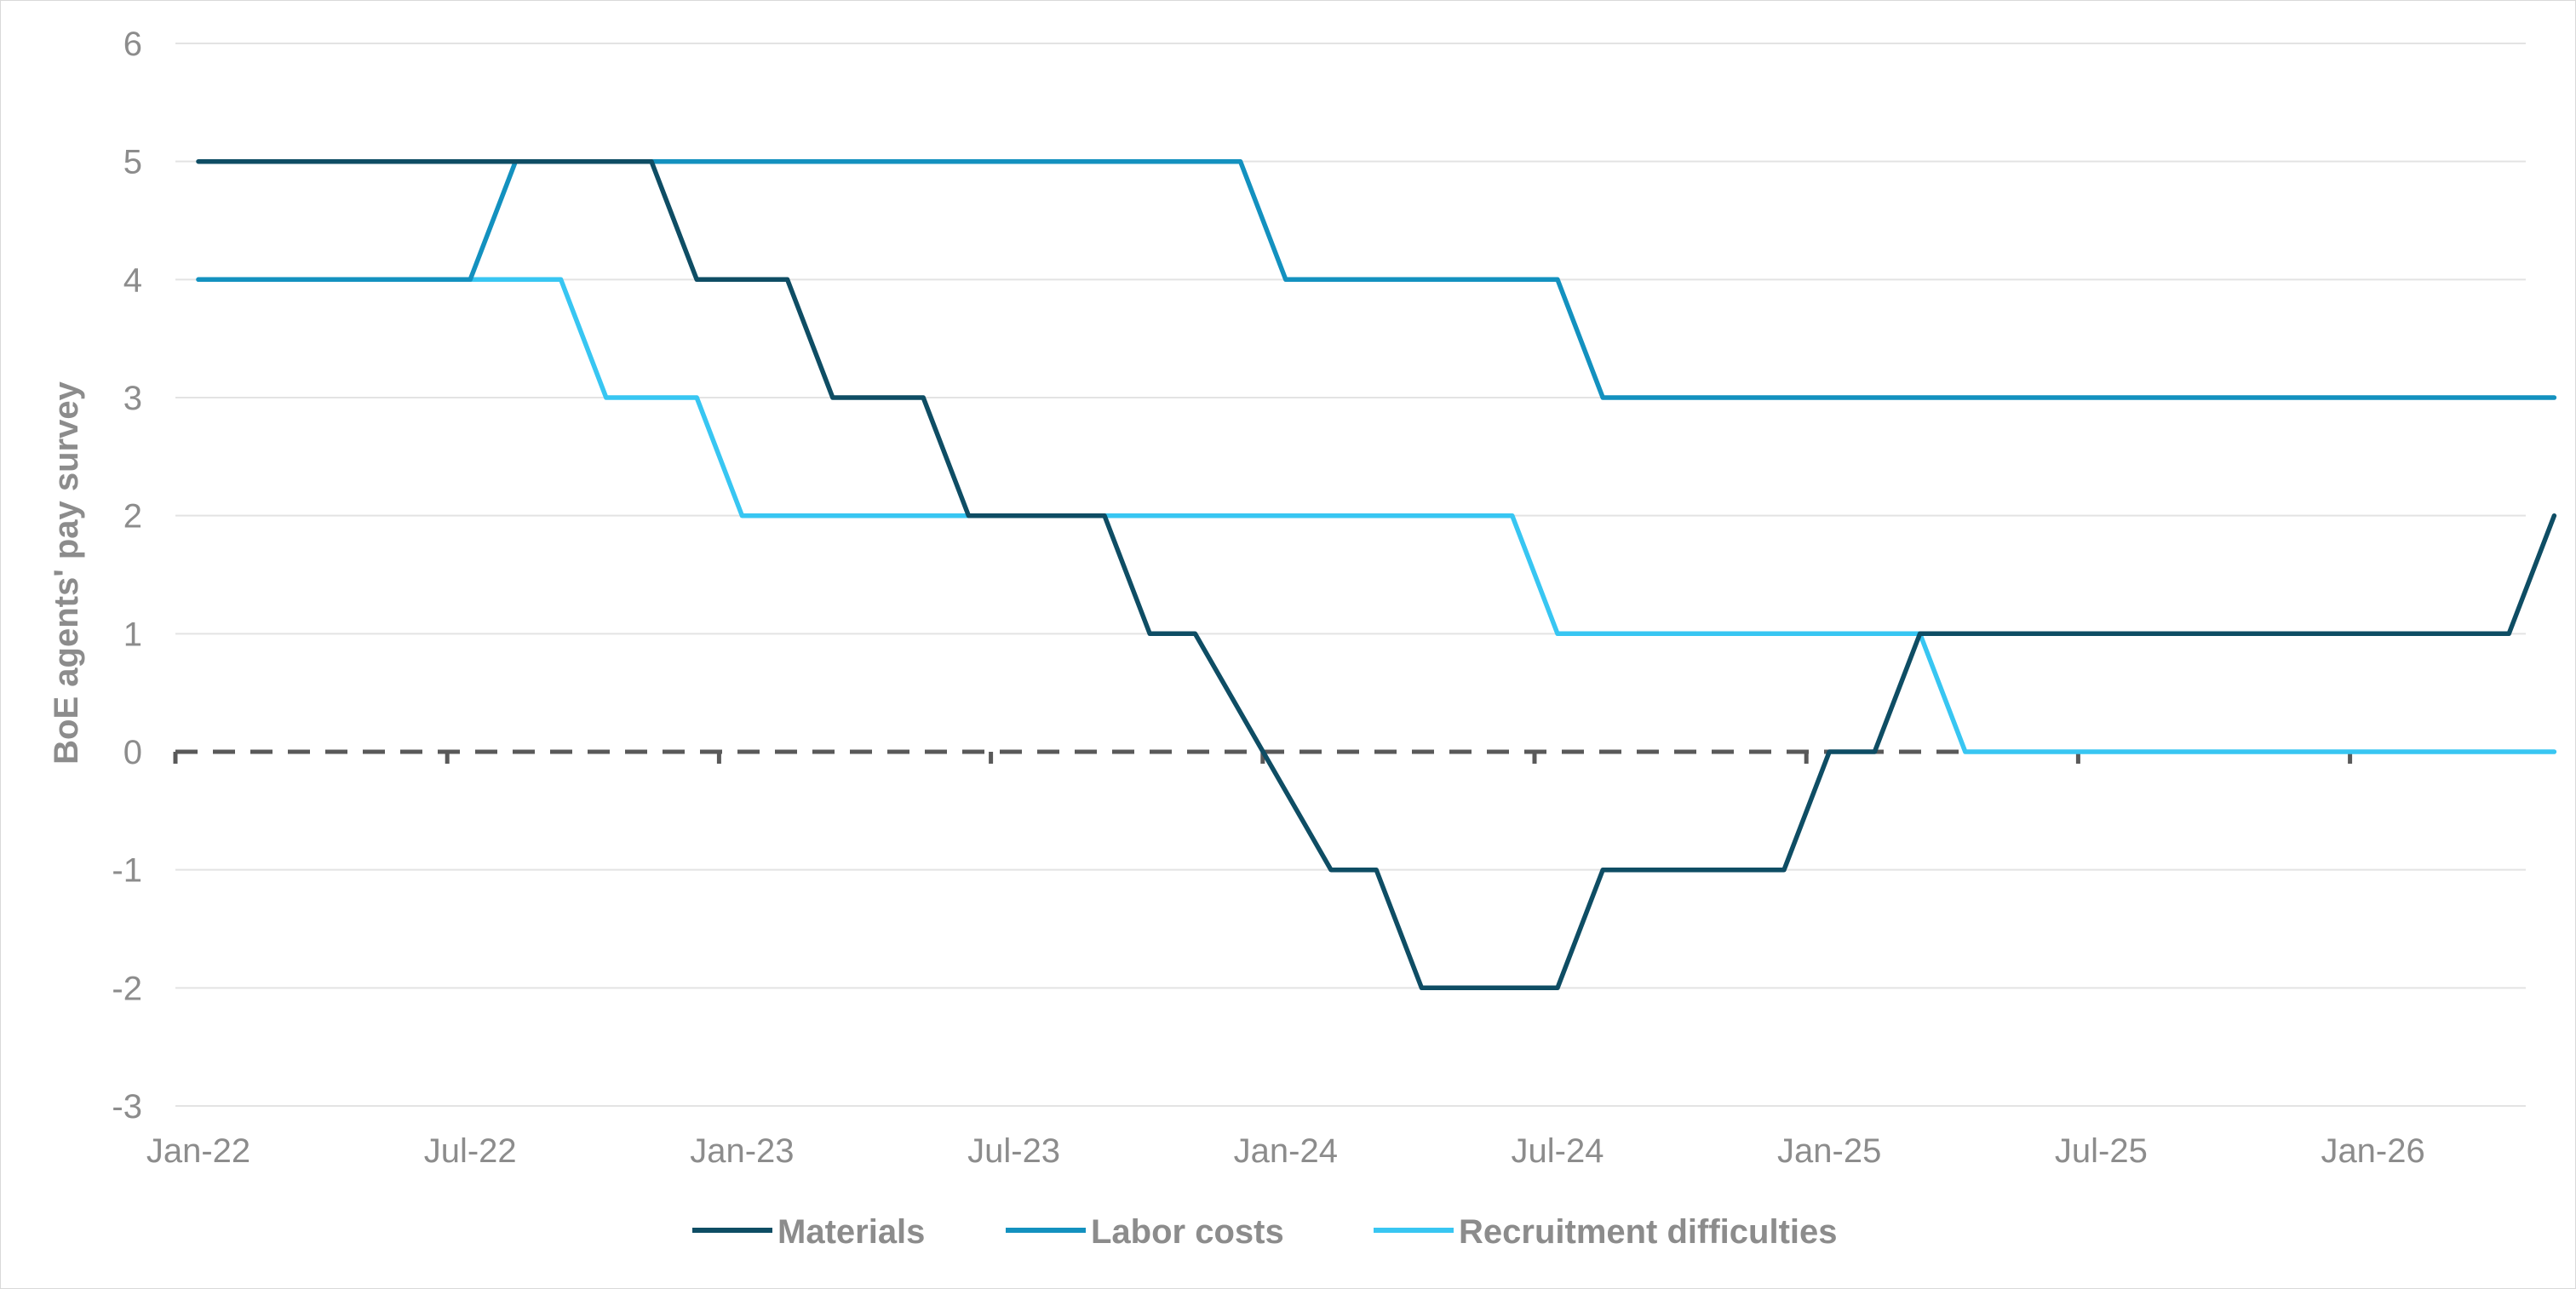 This screenshot has height=1289, width=2576. Describe the element at coordinates (1648, 1232) in the screenshot. I see `legend-label: Recruitment difficulties` at that location.